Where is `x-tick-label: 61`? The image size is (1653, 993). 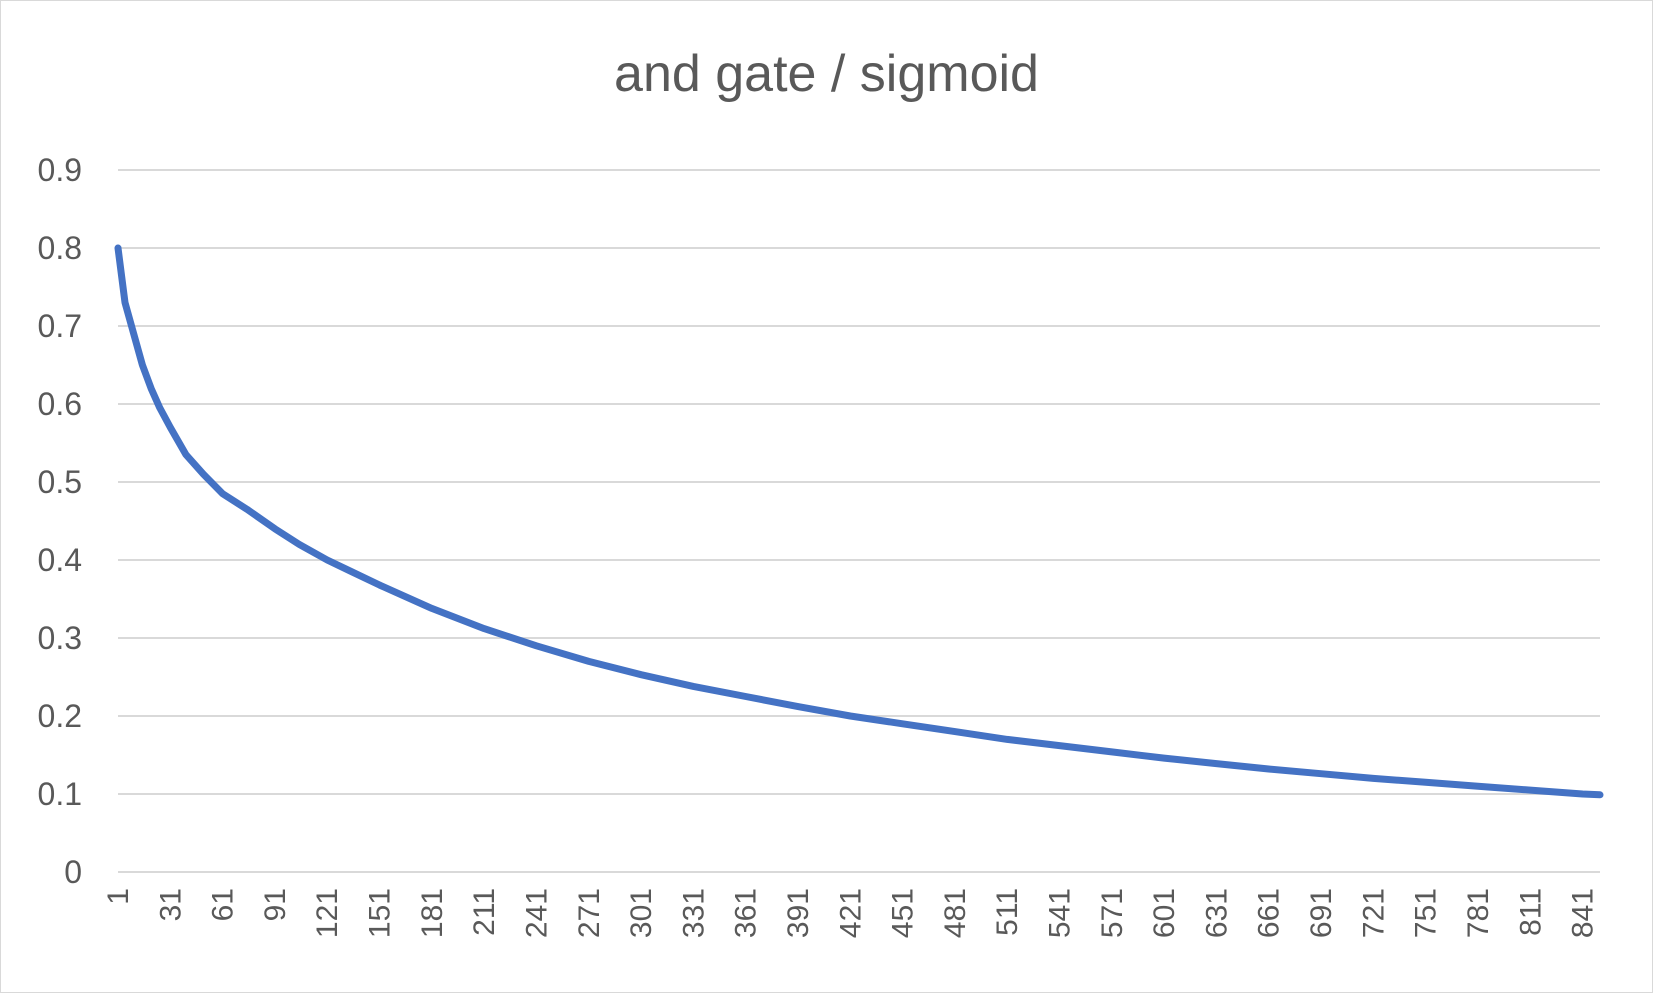 x-tick-label: 61 is located at coordinates (223, 904).